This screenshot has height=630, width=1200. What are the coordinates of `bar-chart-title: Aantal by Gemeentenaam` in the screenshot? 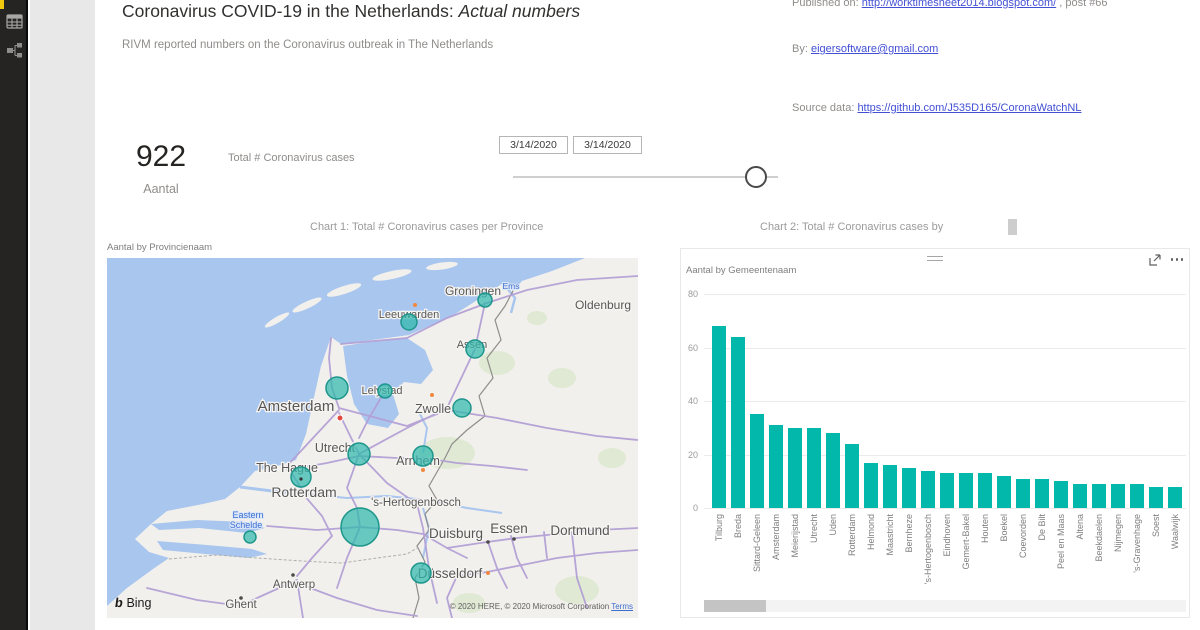 It's located at (741, 270).